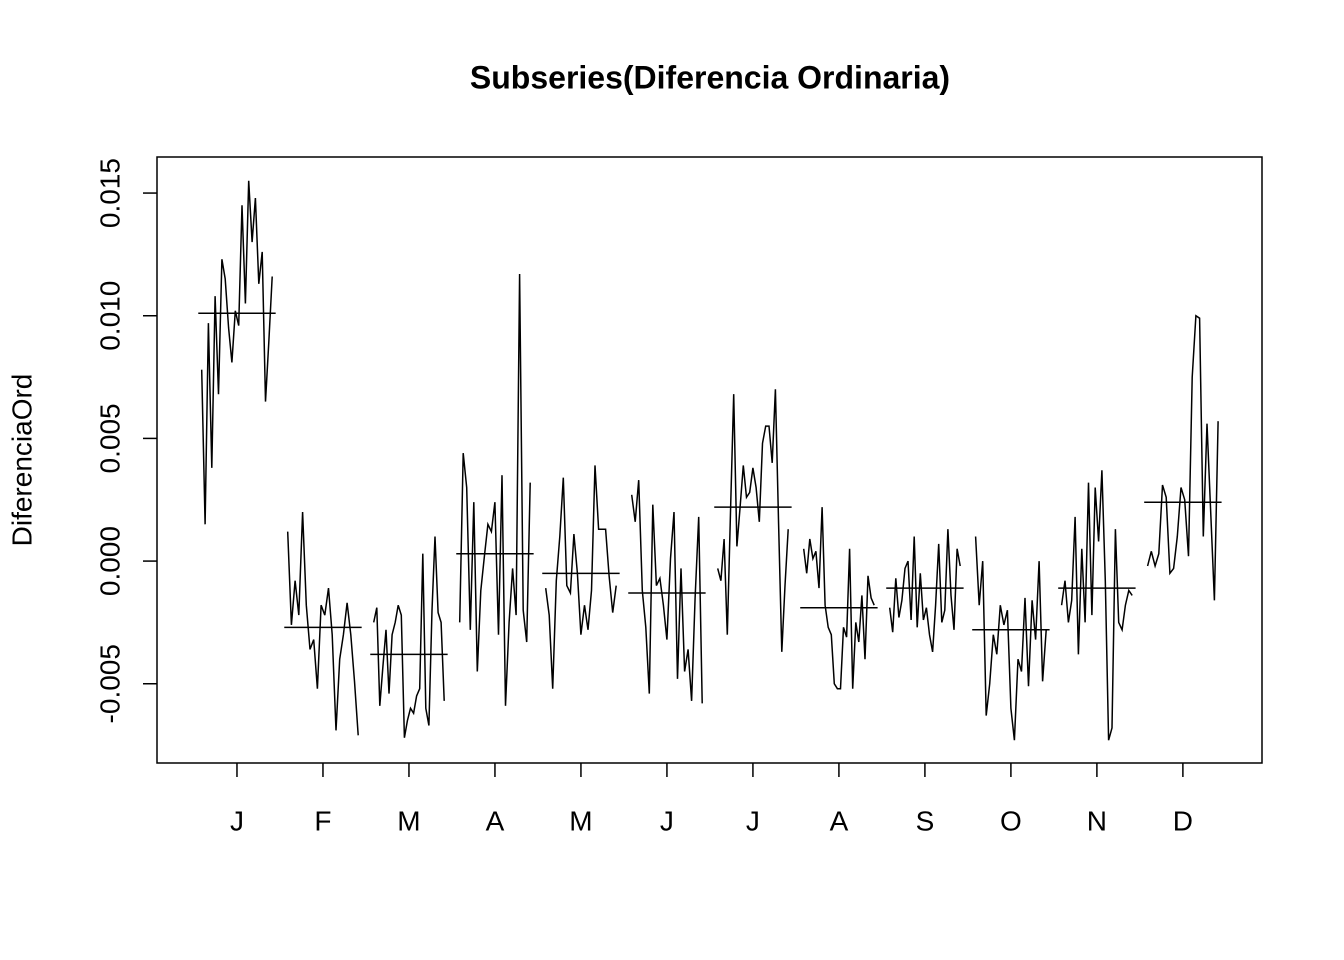  Describe the element at coordinates (109, 316) in the screenshot. I see `y-tick-label: 0.010` at that location.